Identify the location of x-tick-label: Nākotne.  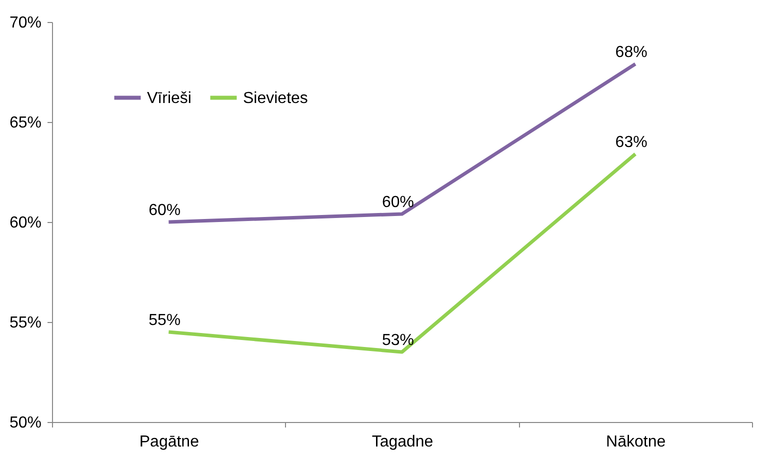
(636, 442).